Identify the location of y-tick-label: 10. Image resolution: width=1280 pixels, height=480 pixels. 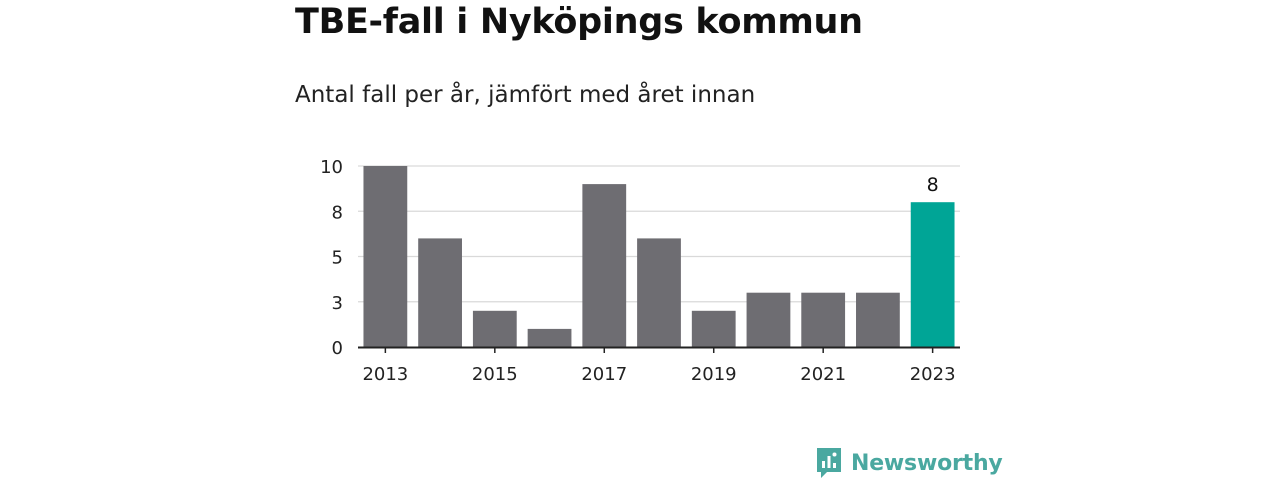
(331, 167).